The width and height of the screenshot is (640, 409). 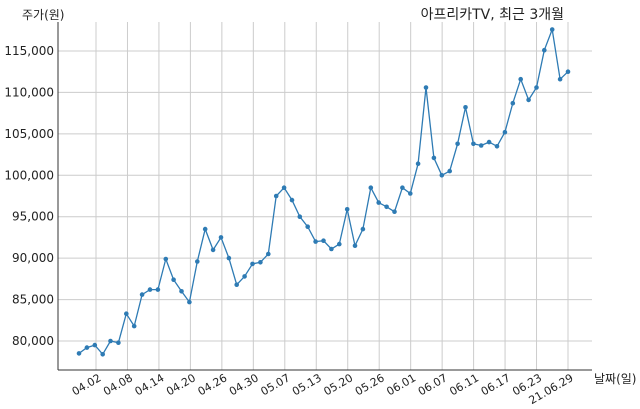 What do you see at coordinates (615, 379) in the screenshot?
I see `x-axis-label: 날짜(일)` at bounding box center [615, 379].